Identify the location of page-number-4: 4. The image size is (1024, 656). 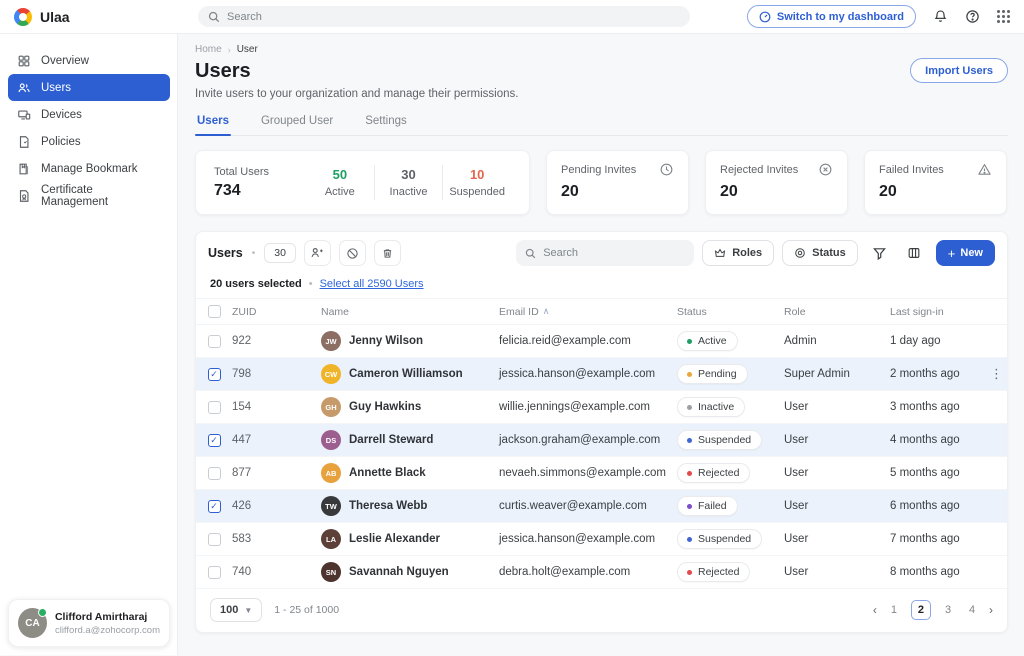
(972, 610).